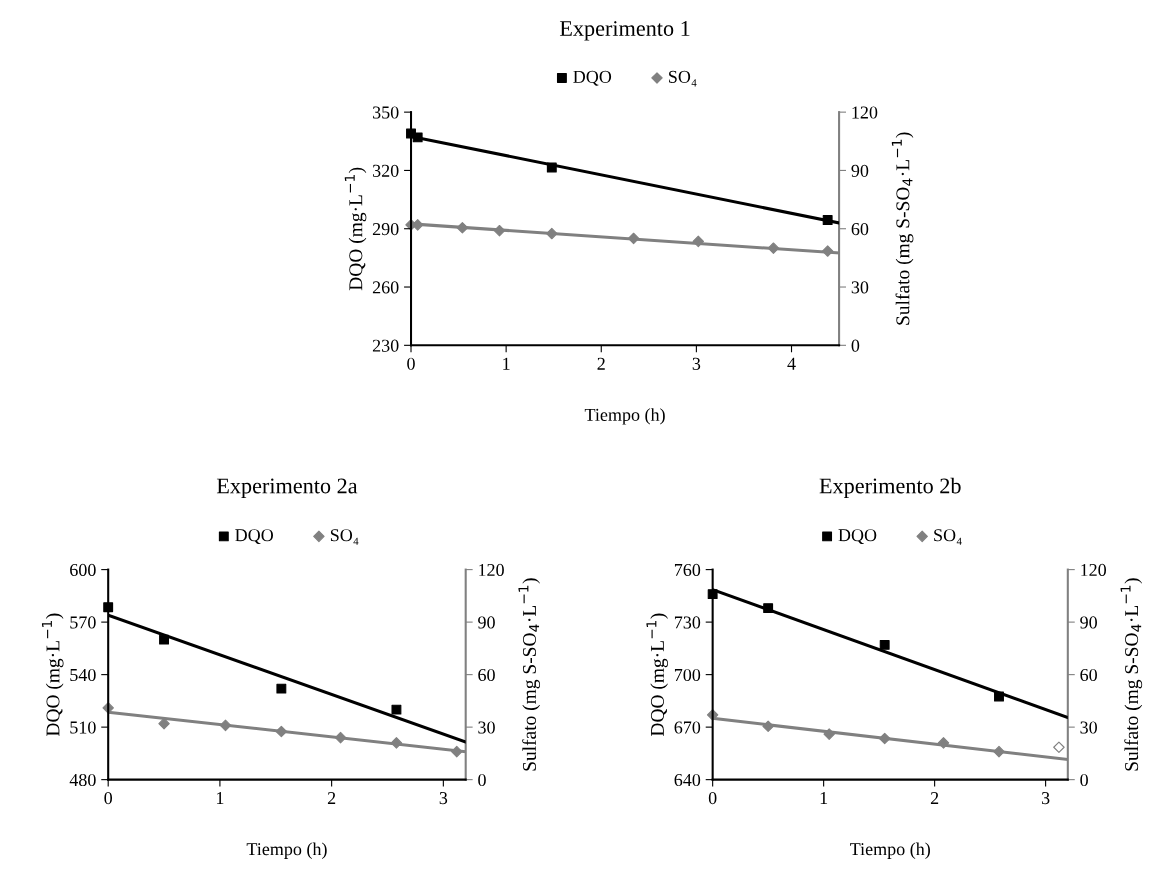  I want to click on x-tick-label: 4, so click(791, 363).